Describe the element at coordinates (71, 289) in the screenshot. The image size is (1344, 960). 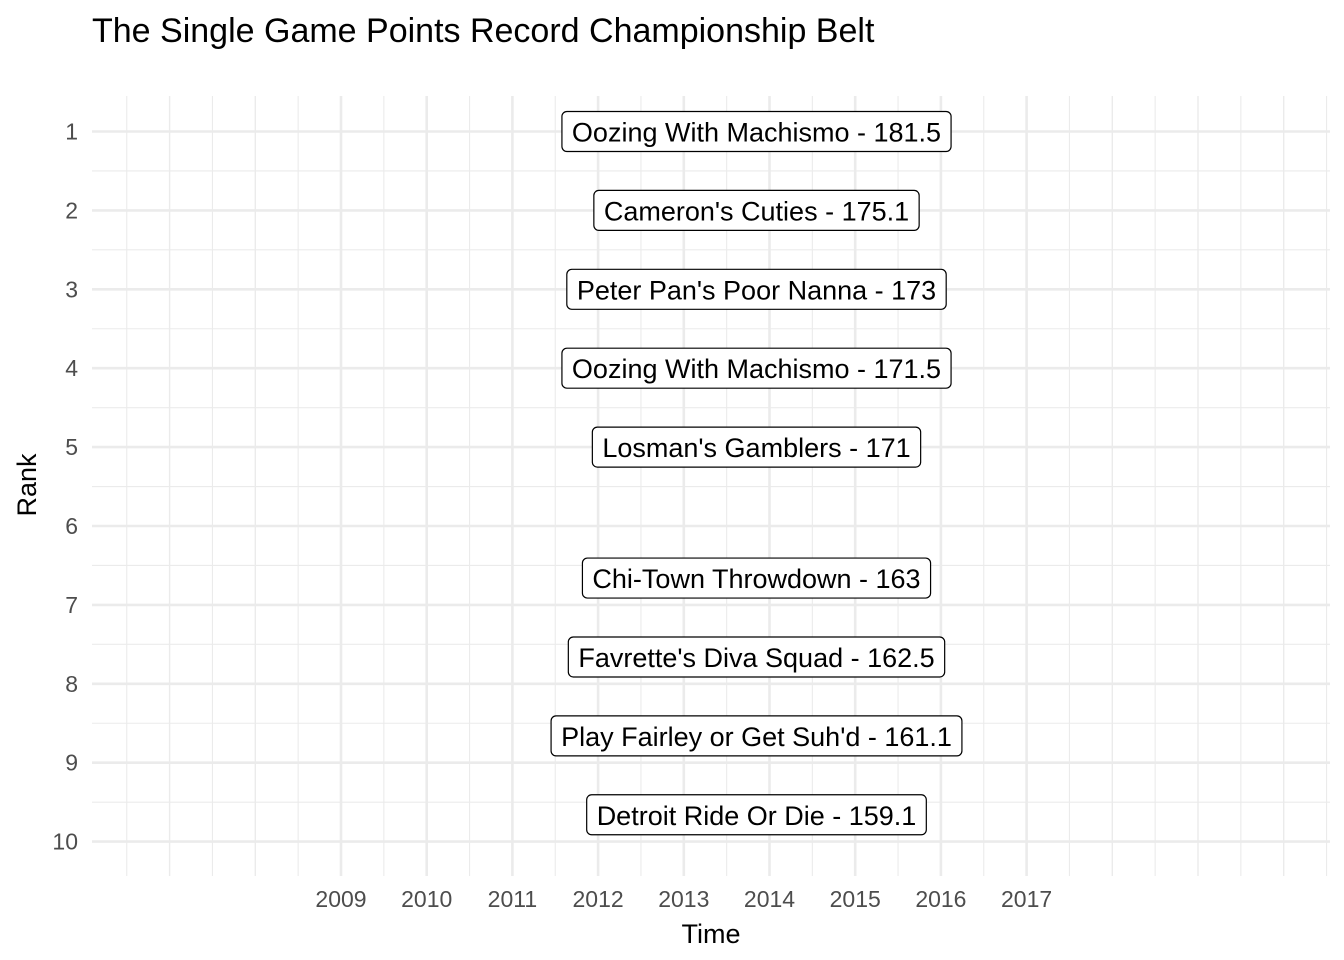
I see `y-tick-label: 3` at that location.